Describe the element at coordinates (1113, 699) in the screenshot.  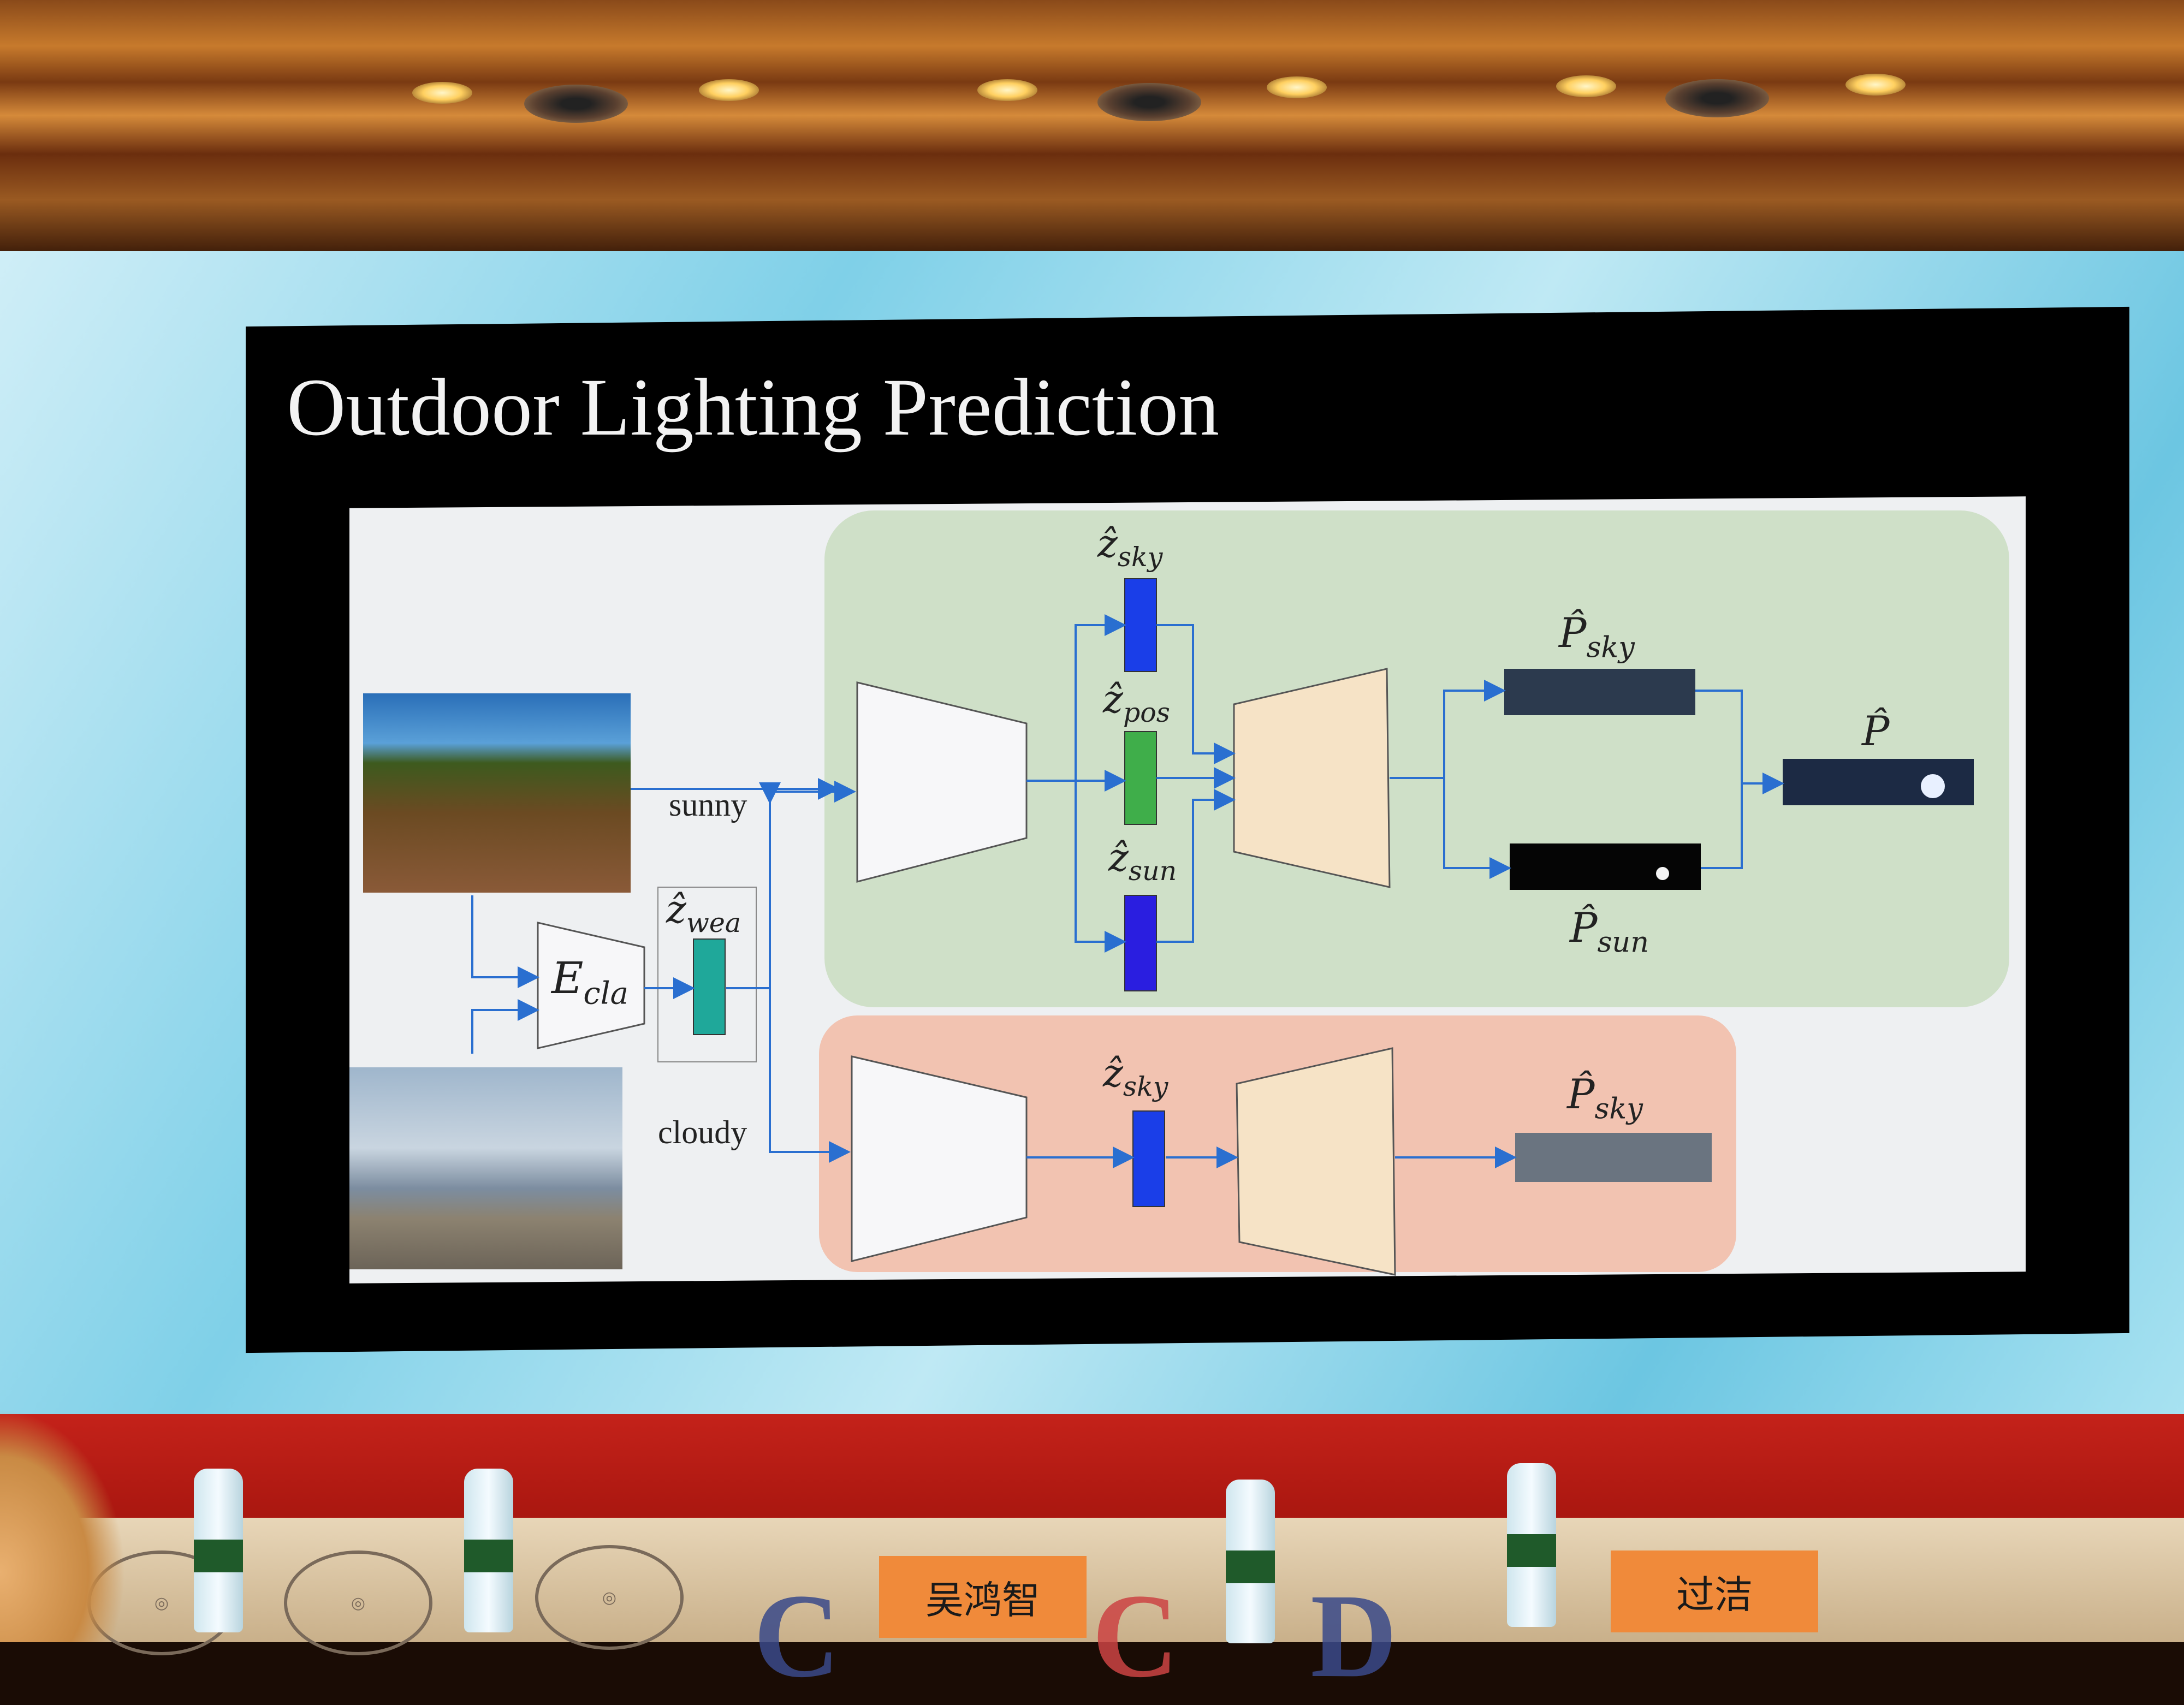
I see `z-pos-symbol: ẑ` at that location.